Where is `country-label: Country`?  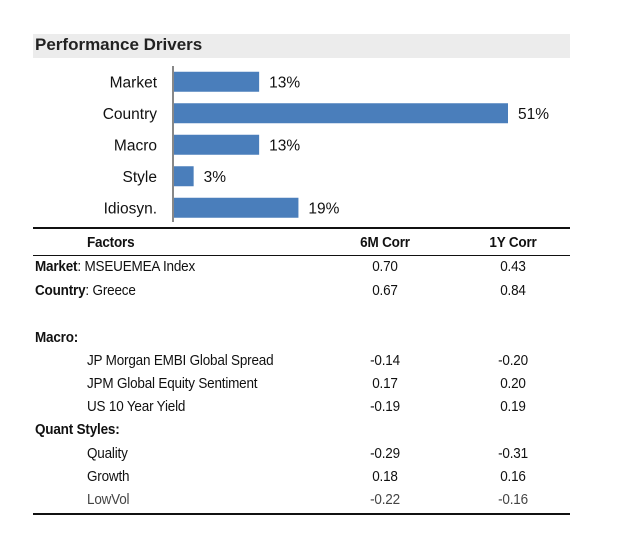 country-label: Country is located at coordinates (60, 291).